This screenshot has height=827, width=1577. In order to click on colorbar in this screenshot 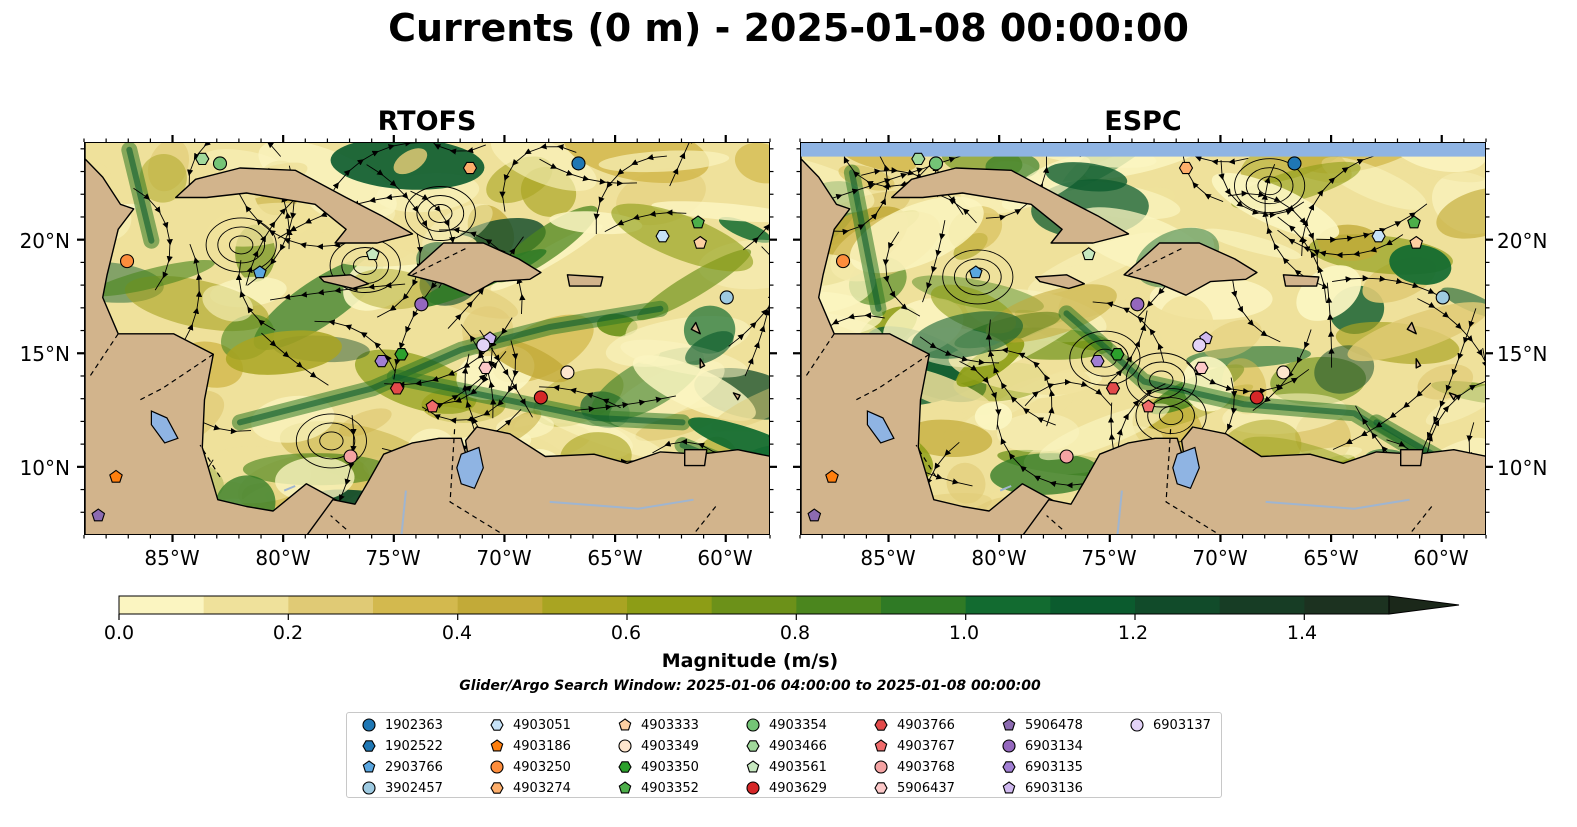, I will do `click(789, 607)`.